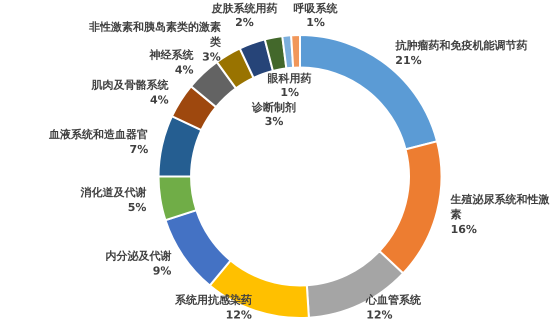 Image resolution: width=560 pixels, height=325 pixels. I want to click on slice-label: 神经系统, so click(171, 55).